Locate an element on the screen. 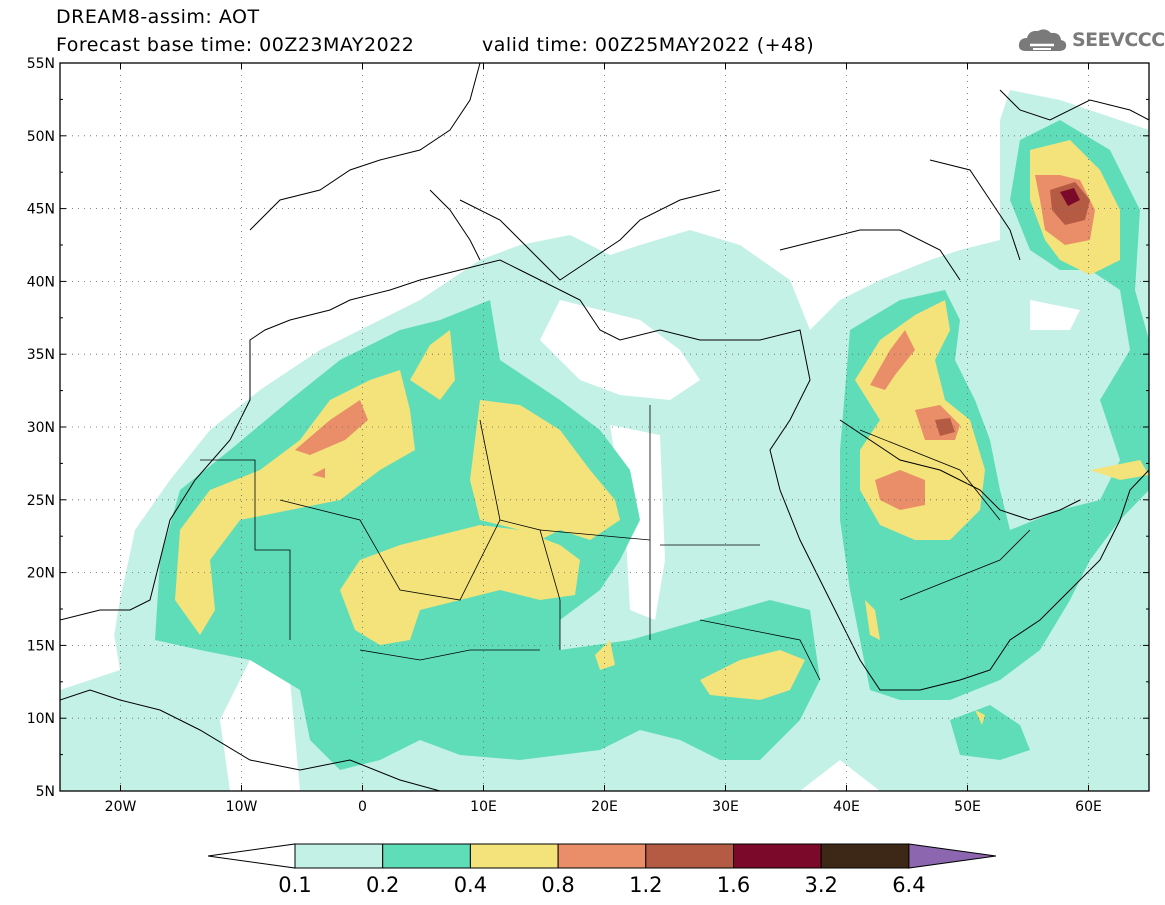 The height and width of the screenshot is (905, 1165). lon-tick-label: 40E is located at coordinates (846, 807).